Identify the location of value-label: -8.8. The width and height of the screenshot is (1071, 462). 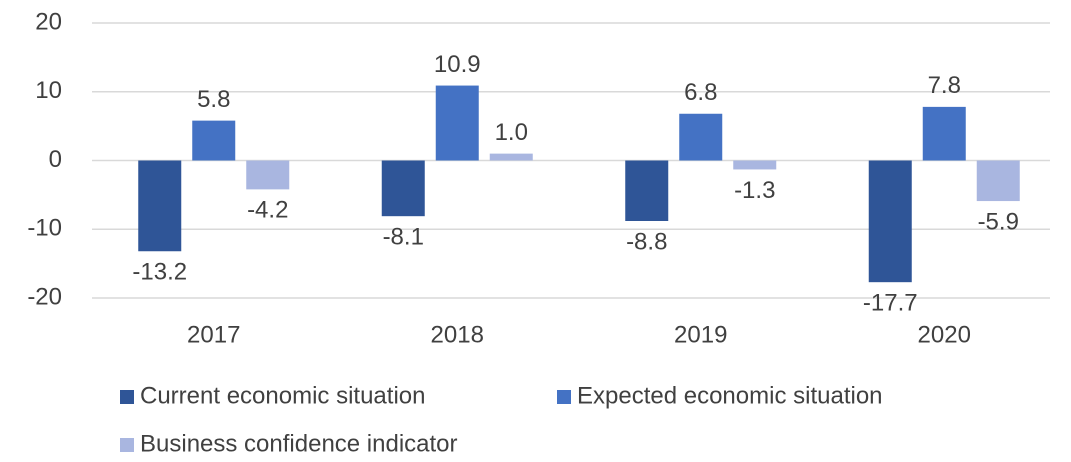
(646, 241).